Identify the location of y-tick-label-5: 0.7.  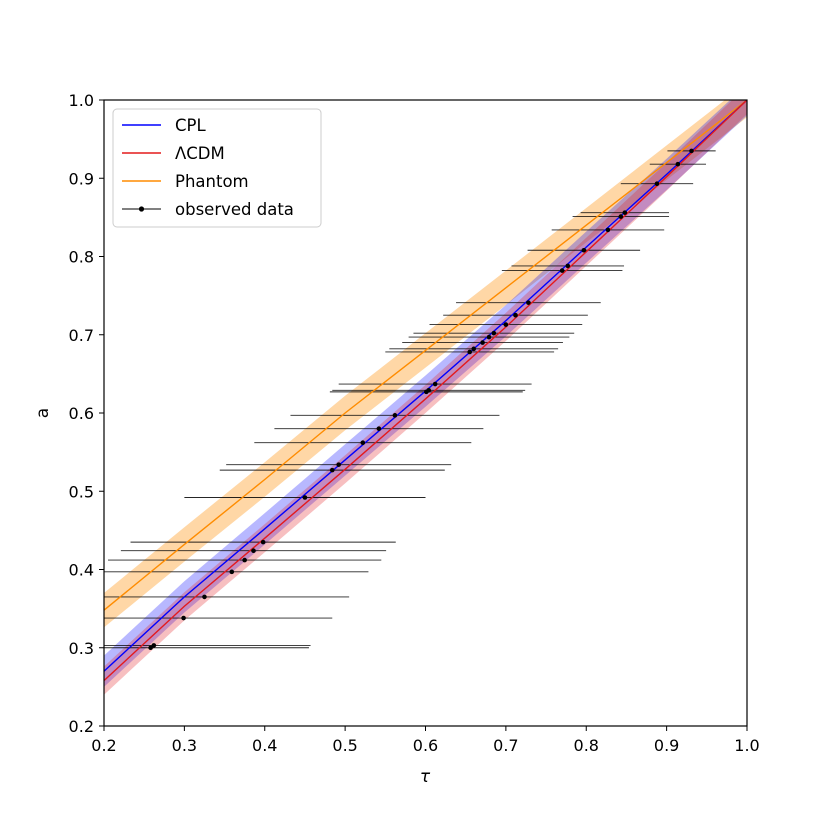
(81, 335).